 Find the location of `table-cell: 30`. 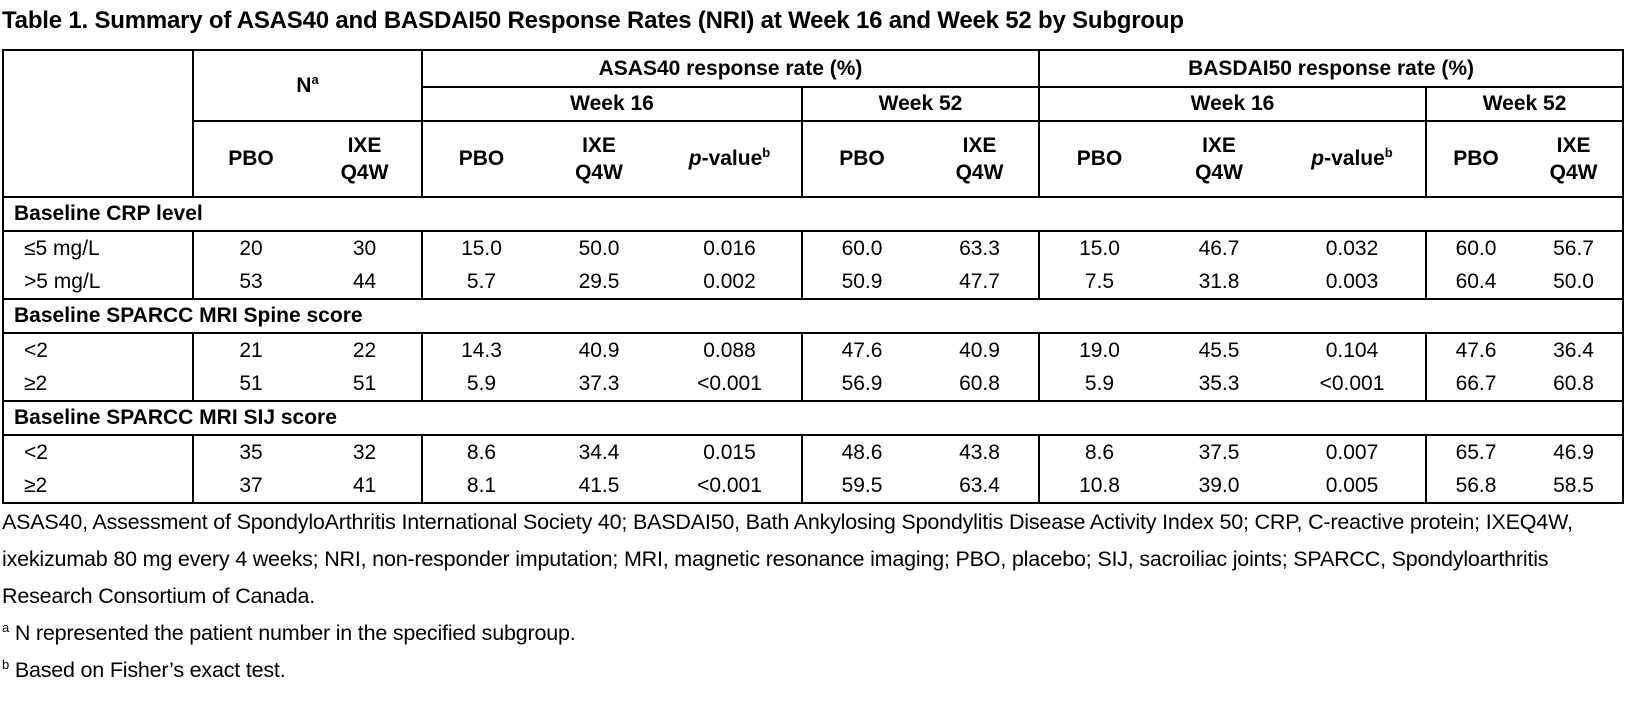

table-cell: 30 is located at coordinates (364, 248).